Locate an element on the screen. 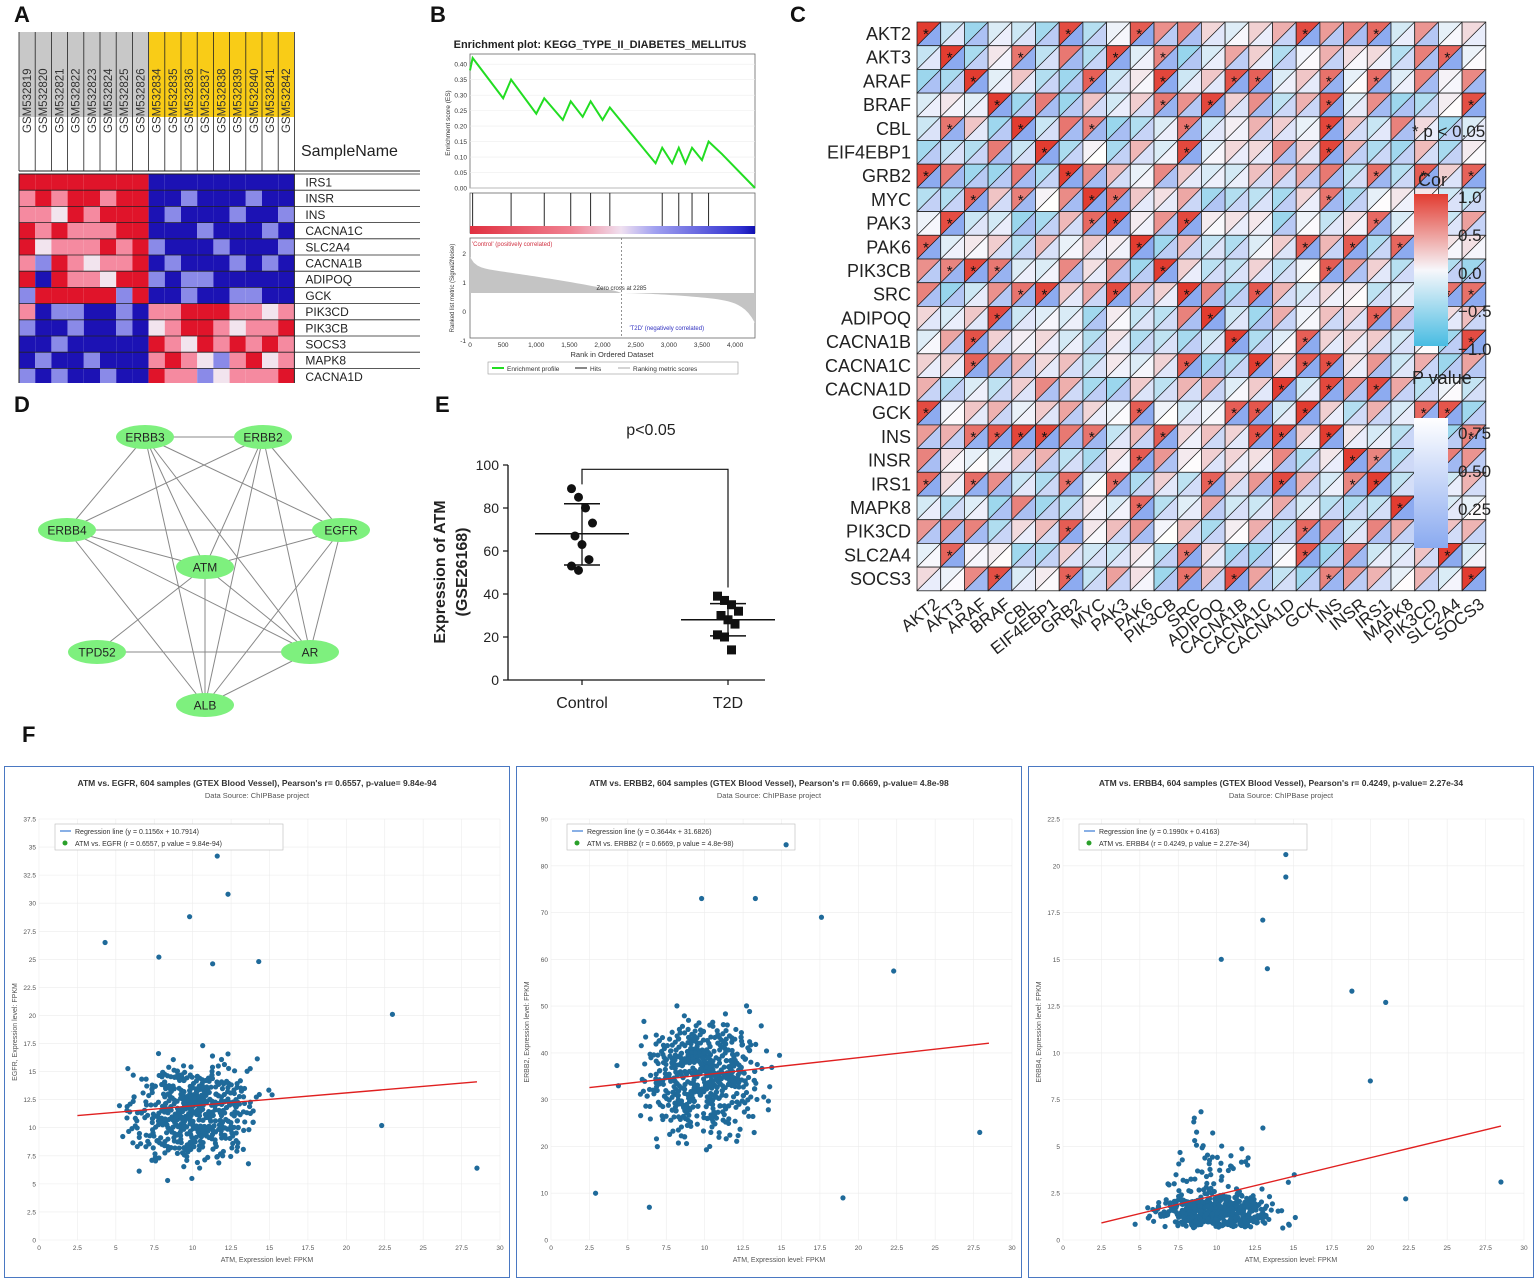 The image size is (1535, 1283). negative-label: 'T2D' (negatively correlated) is located at coordinates (666, 329).